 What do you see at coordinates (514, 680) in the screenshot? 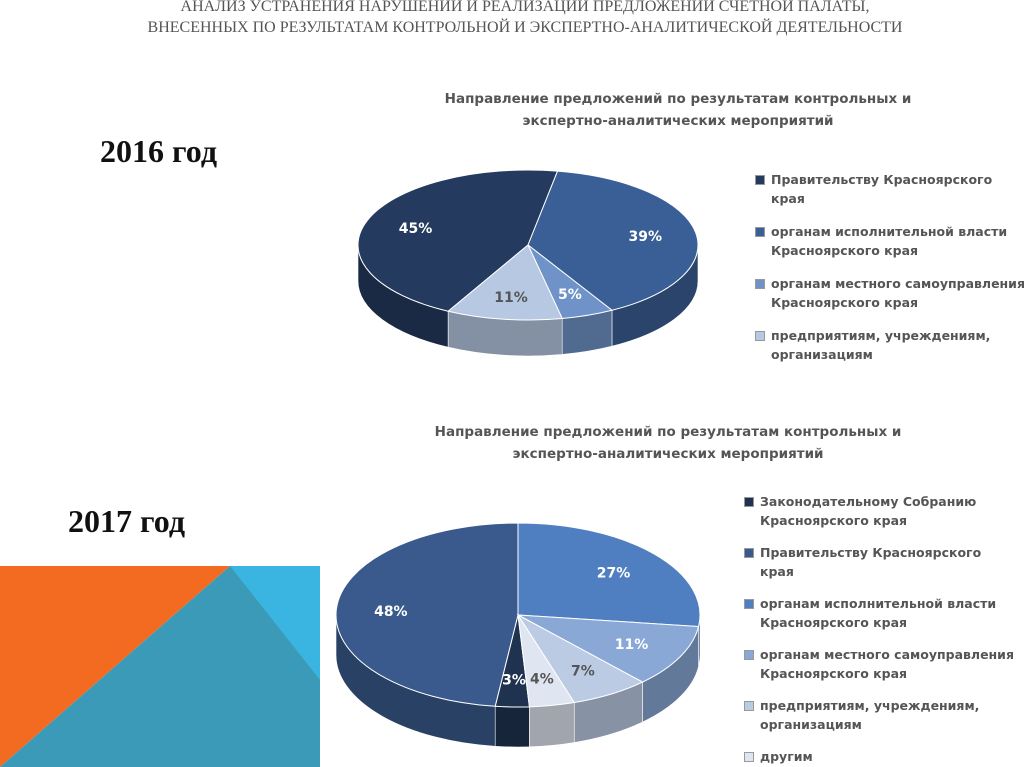
I see `data-label: 3%` at bounding box center [514, 680].